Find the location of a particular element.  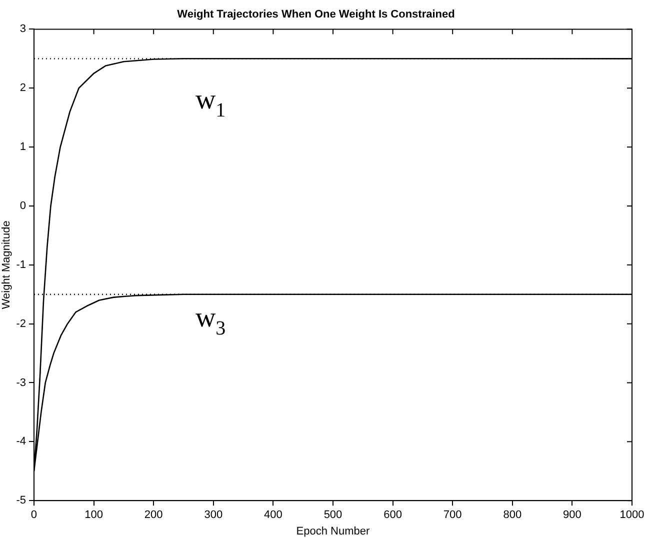

x-tick-label: 600 is located at coordinates (393, 515).